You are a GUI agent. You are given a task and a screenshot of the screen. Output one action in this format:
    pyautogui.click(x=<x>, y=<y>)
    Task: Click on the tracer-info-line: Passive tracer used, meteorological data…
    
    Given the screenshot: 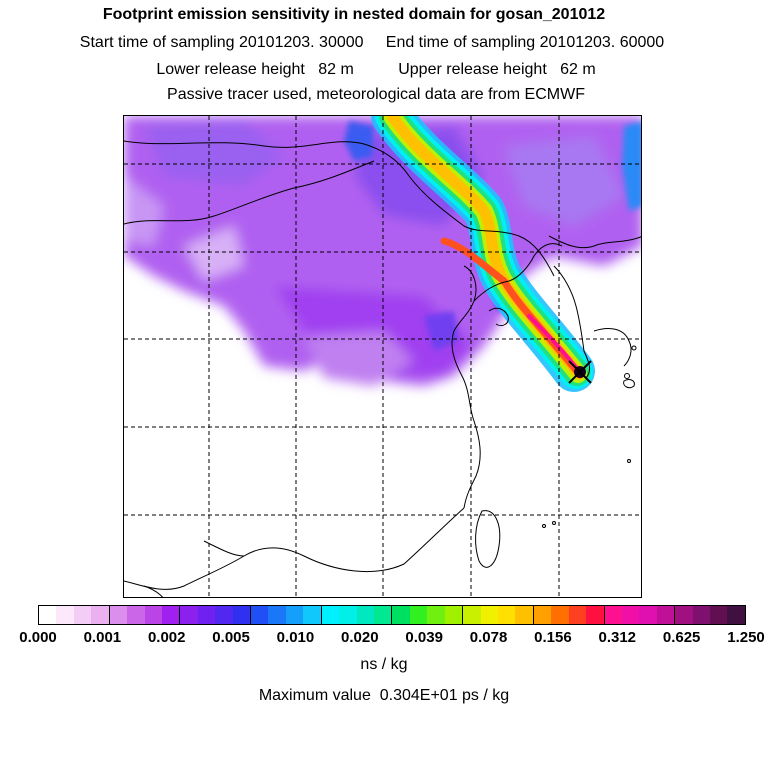 What is the action you would take?
    pyautogui.click(x=376, y=94)
    